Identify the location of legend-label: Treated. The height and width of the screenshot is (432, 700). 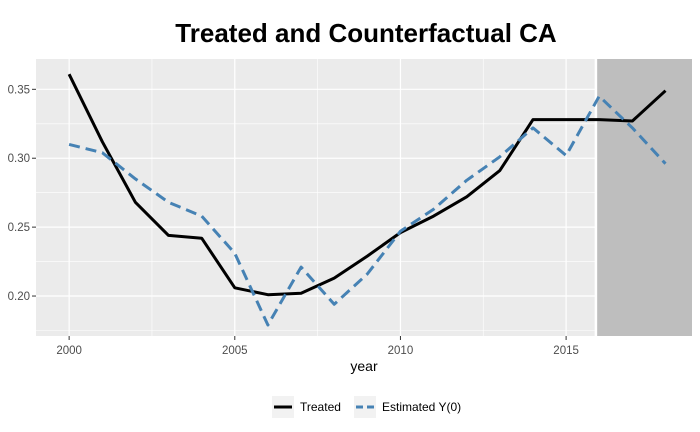
(320, 407).